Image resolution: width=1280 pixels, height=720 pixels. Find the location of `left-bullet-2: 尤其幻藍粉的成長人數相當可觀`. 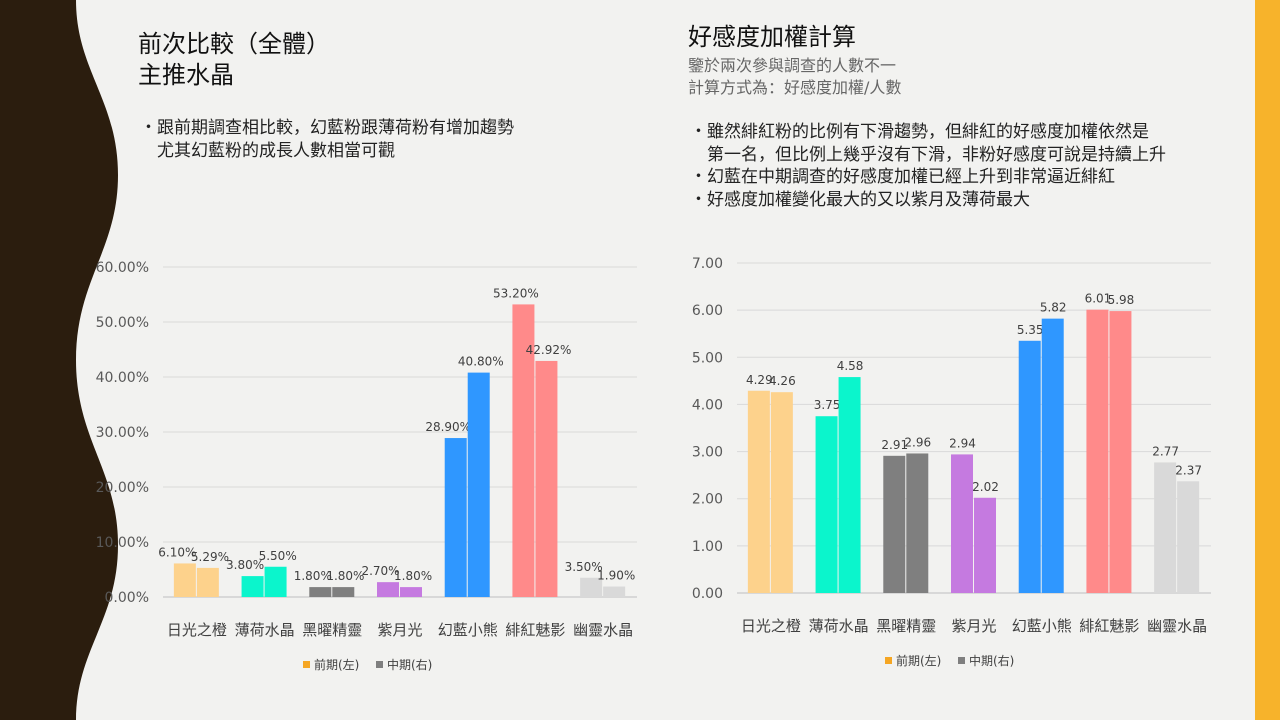

left-bullet-2: 尤其幻藍粉的成長人數相當可觀 is located at coordinates (267, 151).